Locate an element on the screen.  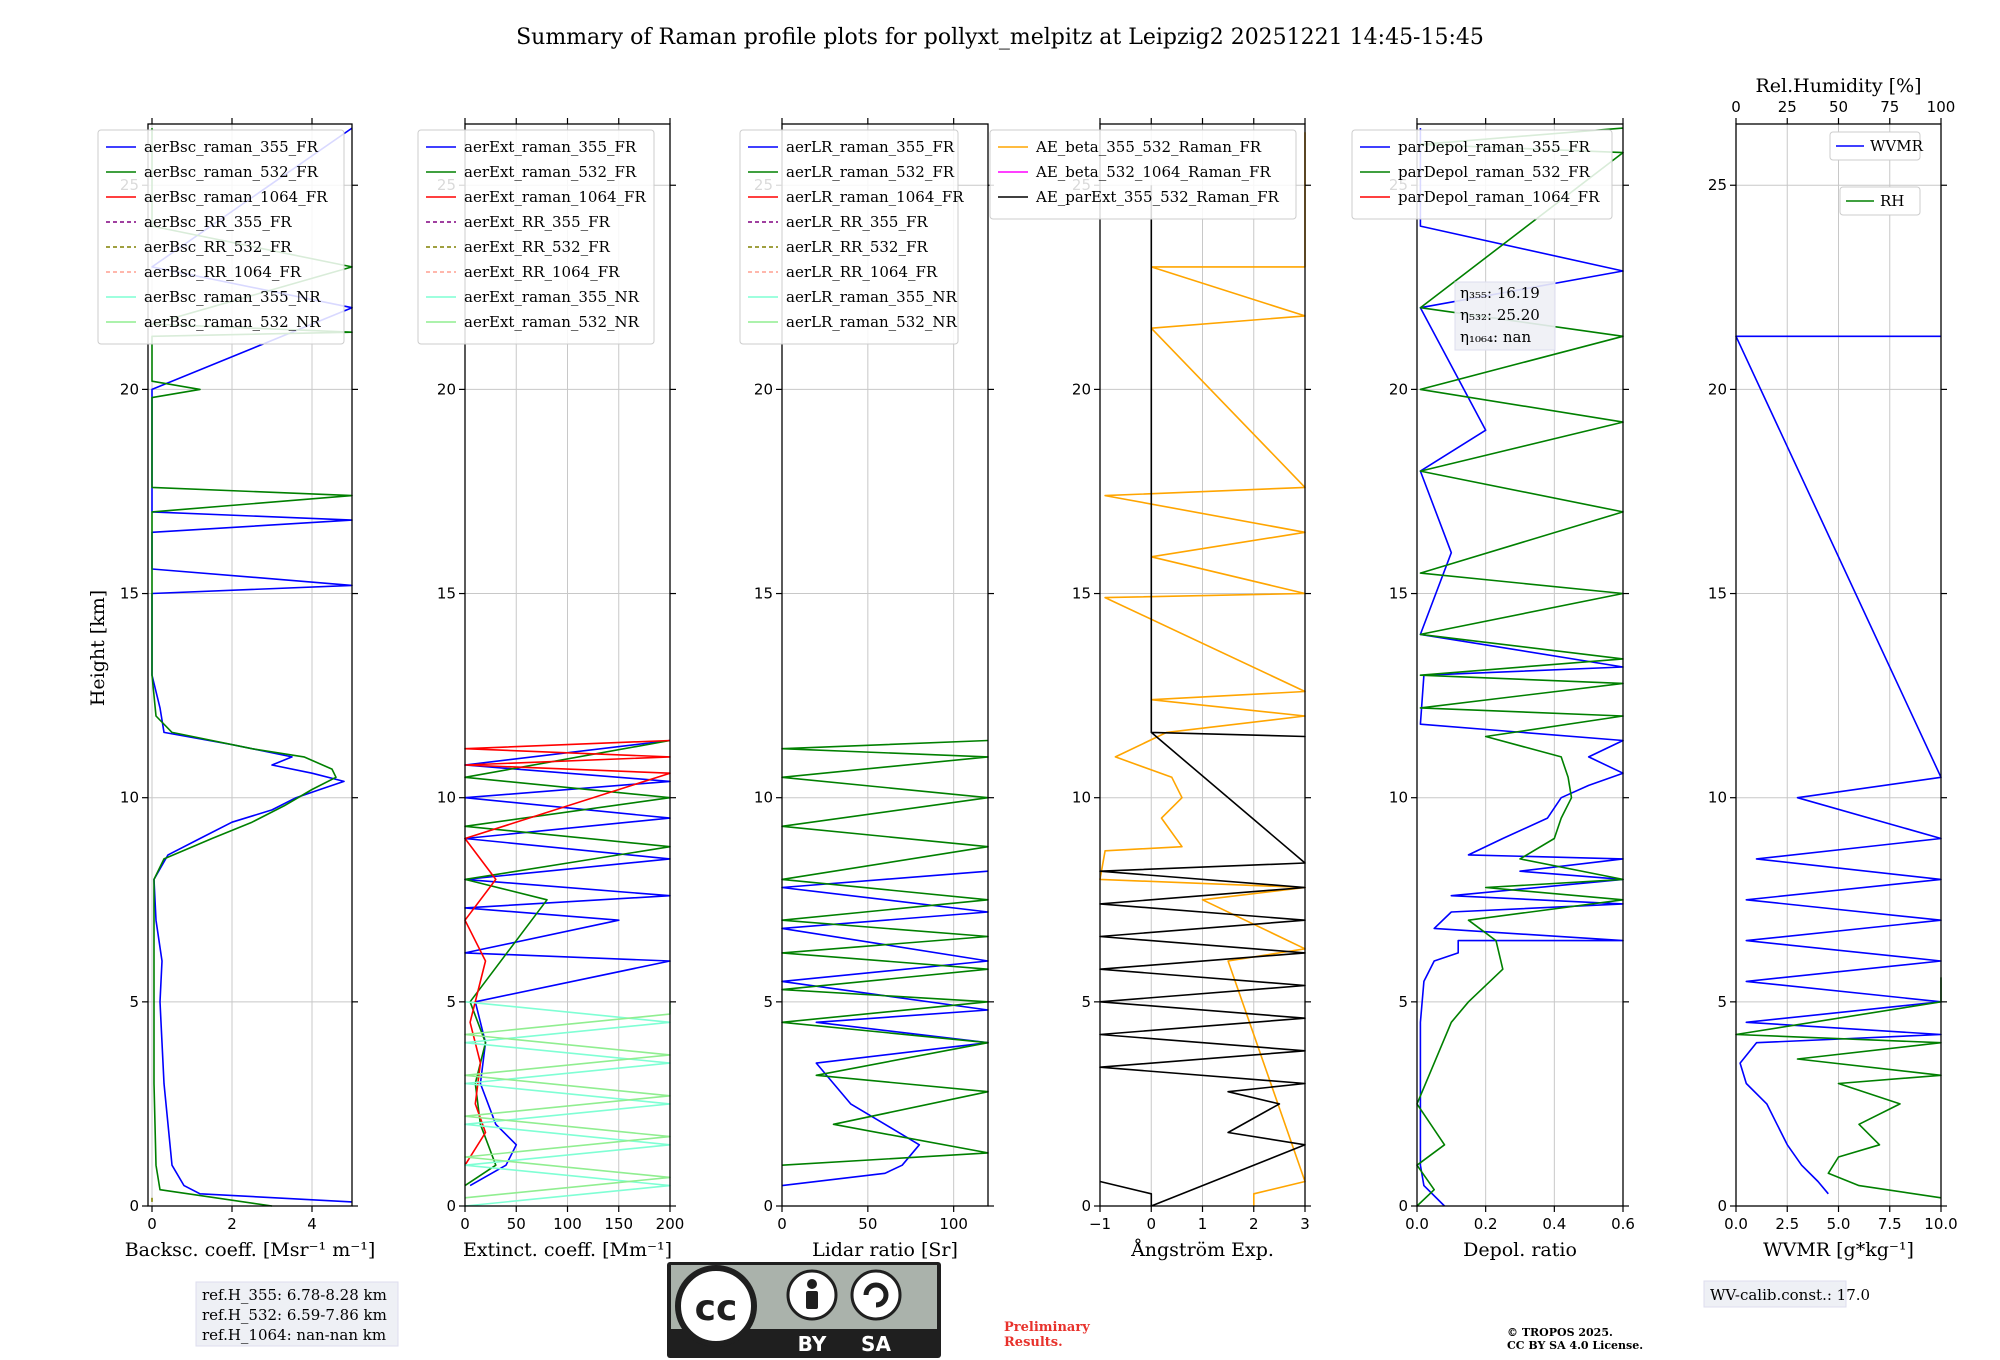
ytick-label-ext-2: 10 is located at coordinates (446, 798).